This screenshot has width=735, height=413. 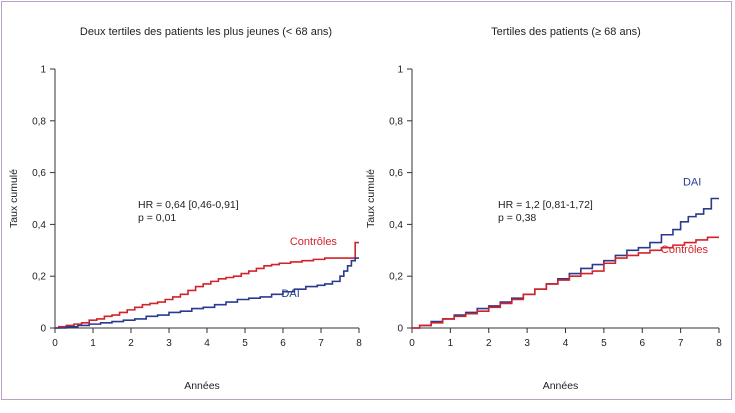 I want to click on hr-annotation: p = 0,01, so click(x=157, y=218).